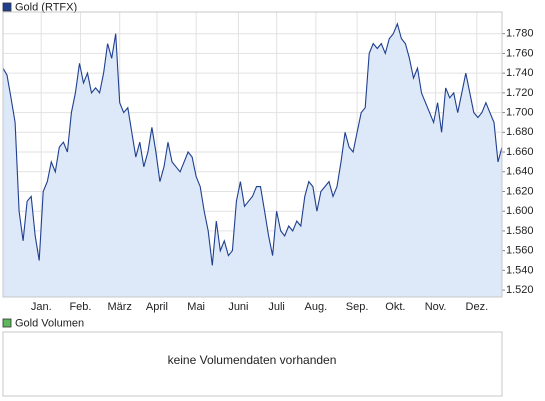 The height and width of the screenshot is (401, 545). Describe the element at coordinates (196, 307) in the screenshot. I see `x-tick-label: Mai` at that location.